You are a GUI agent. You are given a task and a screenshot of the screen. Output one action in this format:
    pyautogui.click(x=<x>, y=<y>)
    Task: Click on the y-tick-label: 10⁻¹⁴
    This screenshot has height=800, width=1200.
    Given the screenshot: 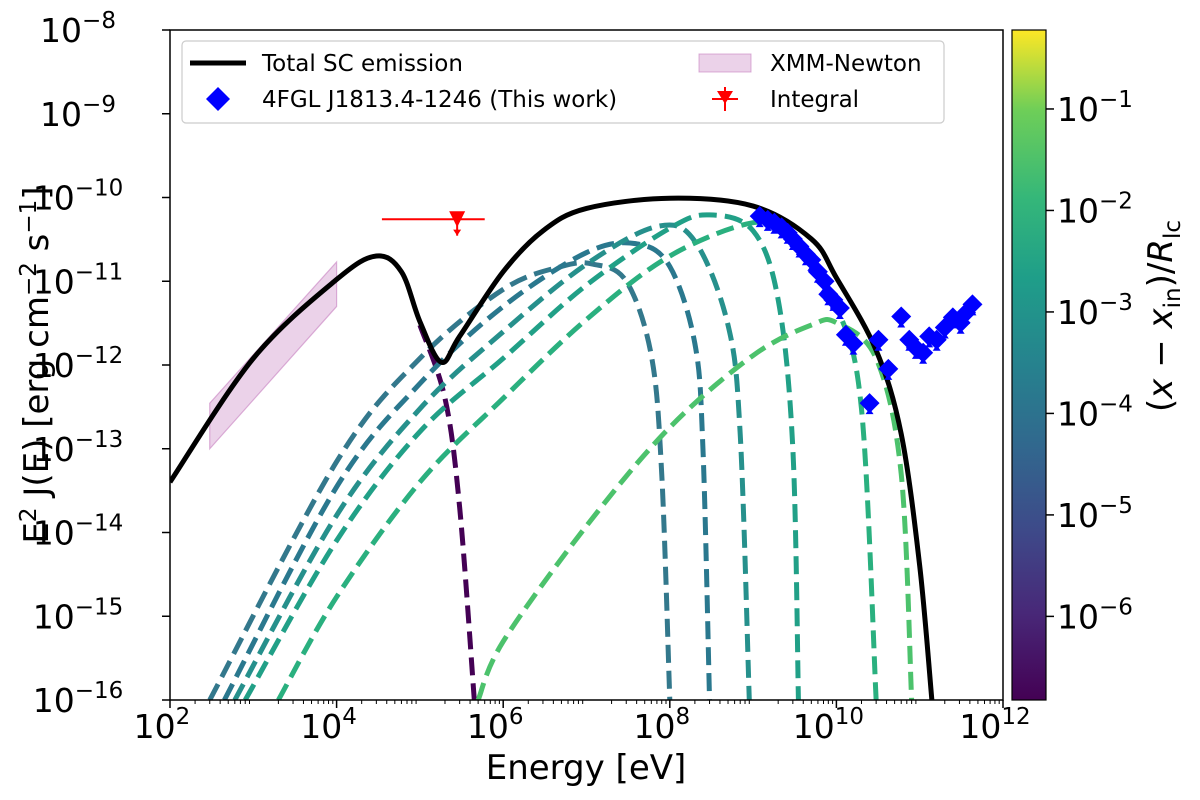 What is the action you would take?
    pyautogui.click(x=78, y=532)
    